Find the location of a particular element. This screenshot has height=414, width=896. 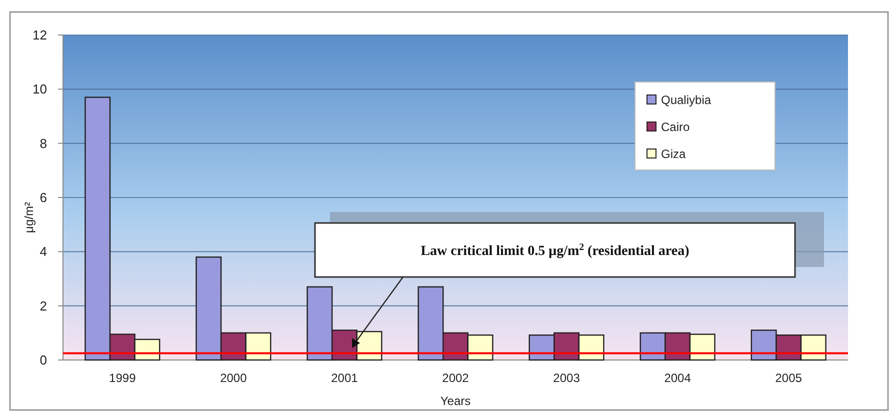

x-tick-label: 2005 is located at coordinates (788, 378).